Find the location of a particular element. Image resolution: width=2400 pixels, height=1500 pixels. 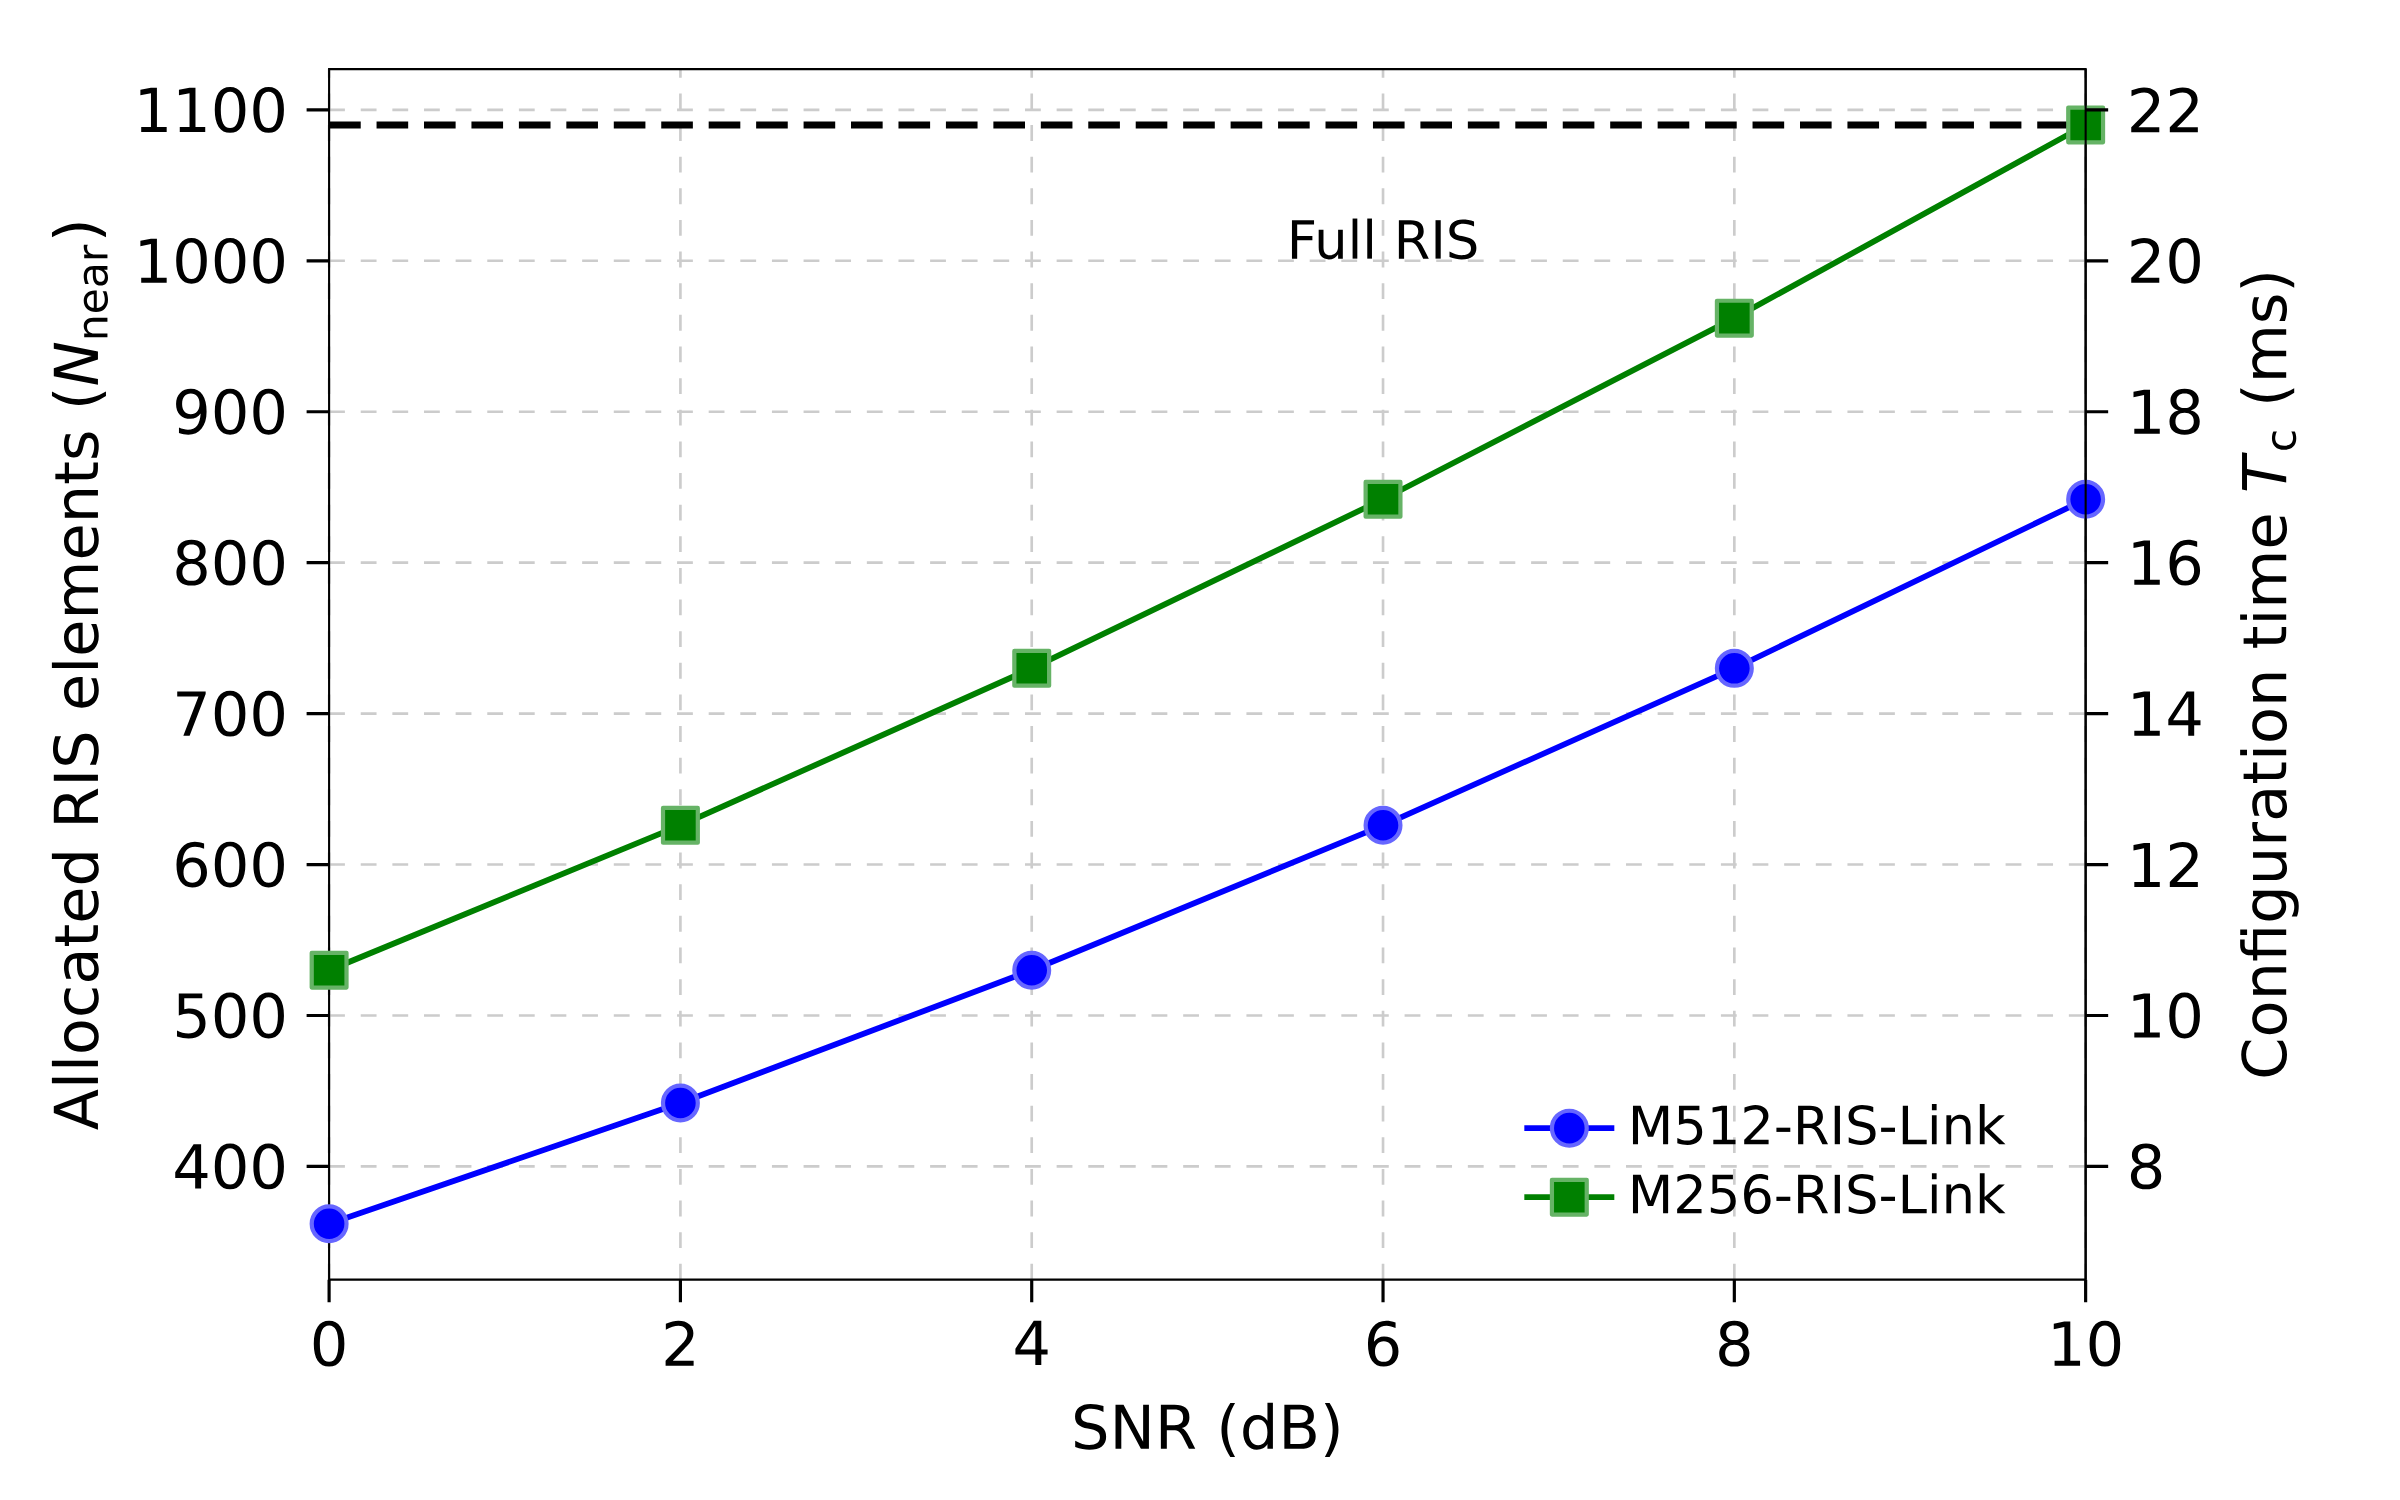

y2-tick-label: 16 is located at coordinates (2167, 562).